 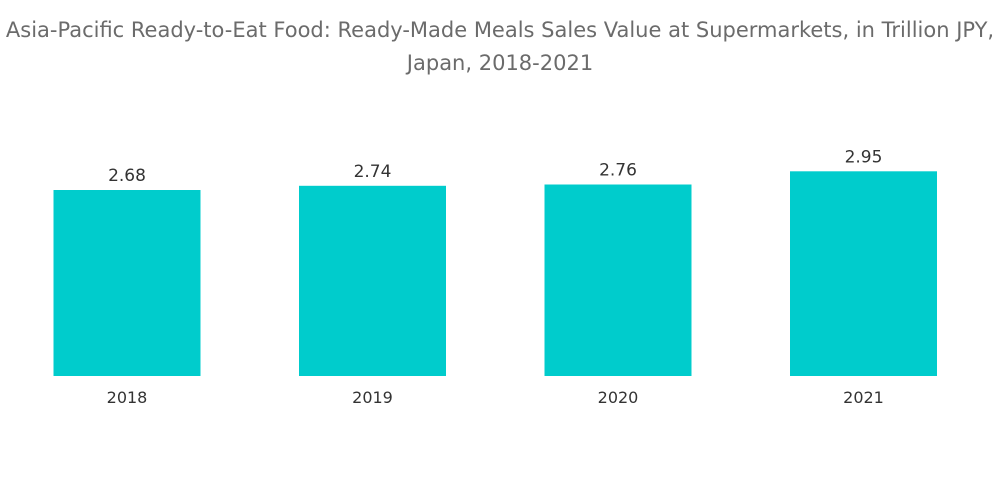 What do you see at coordinates (618, 397) in the screenshot?
I see `x-tick-label-2020: 2020` at bounding box center [618, 397].